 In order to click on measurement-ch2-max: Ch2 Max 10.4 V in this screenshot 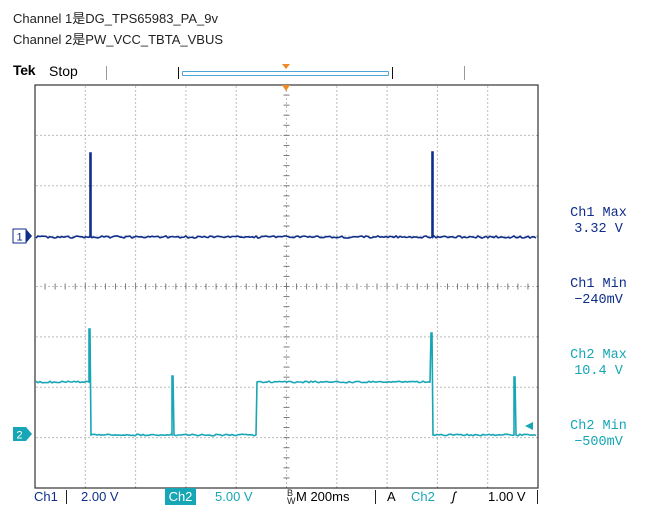, I will do `click(598, 364)`.